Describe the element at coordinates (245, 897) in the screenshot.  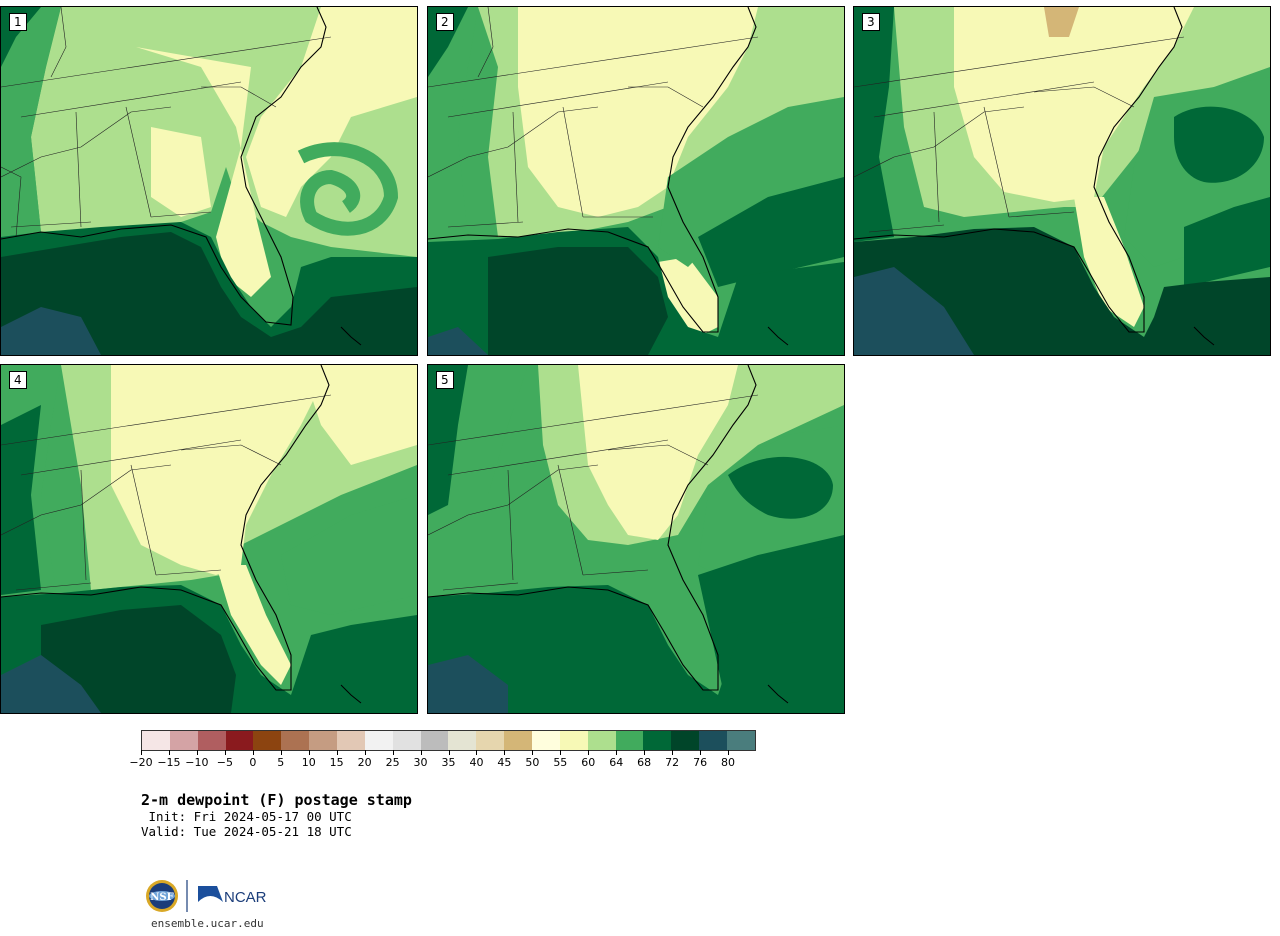
I see `ncar-logo-text: NCAR` at that location.